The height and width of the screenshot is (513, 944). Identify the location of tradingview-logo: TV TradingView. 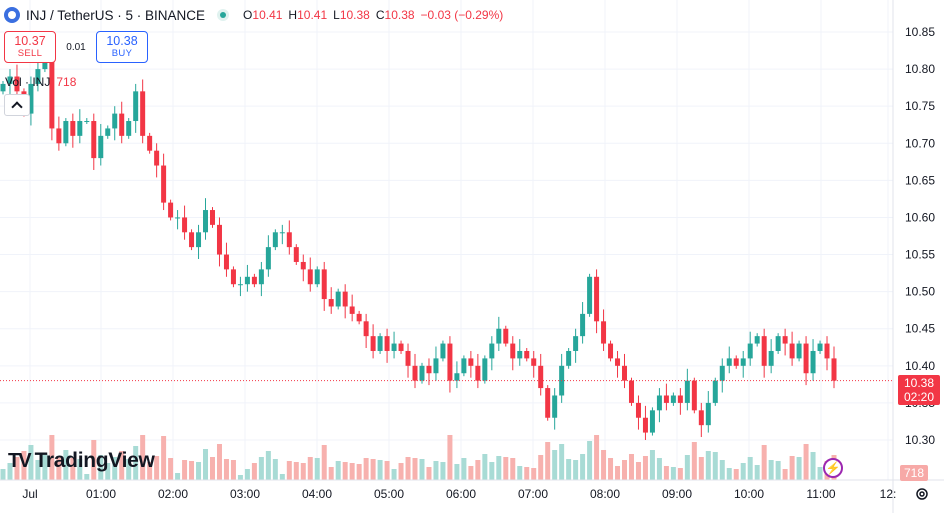
(81, 461).